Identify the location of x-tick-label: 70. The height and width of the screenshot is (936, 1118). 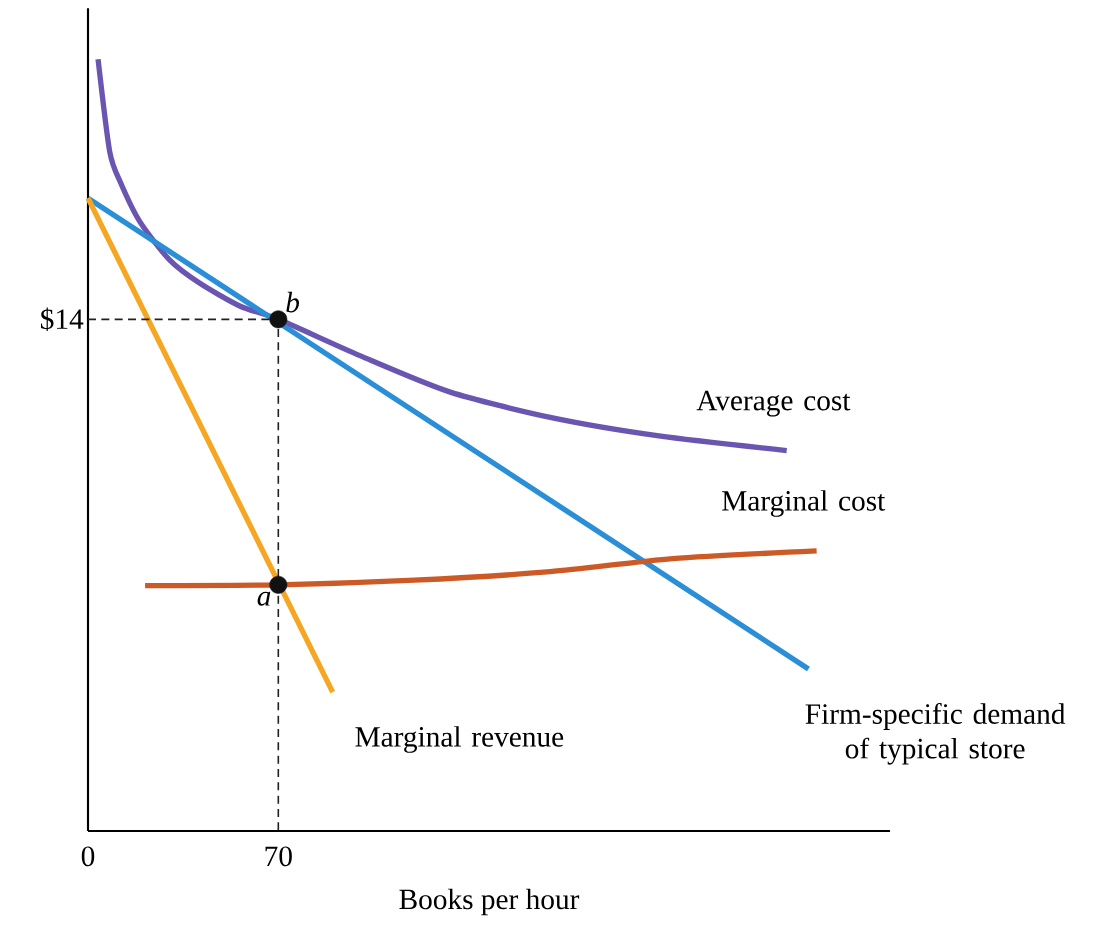
(278, 856).